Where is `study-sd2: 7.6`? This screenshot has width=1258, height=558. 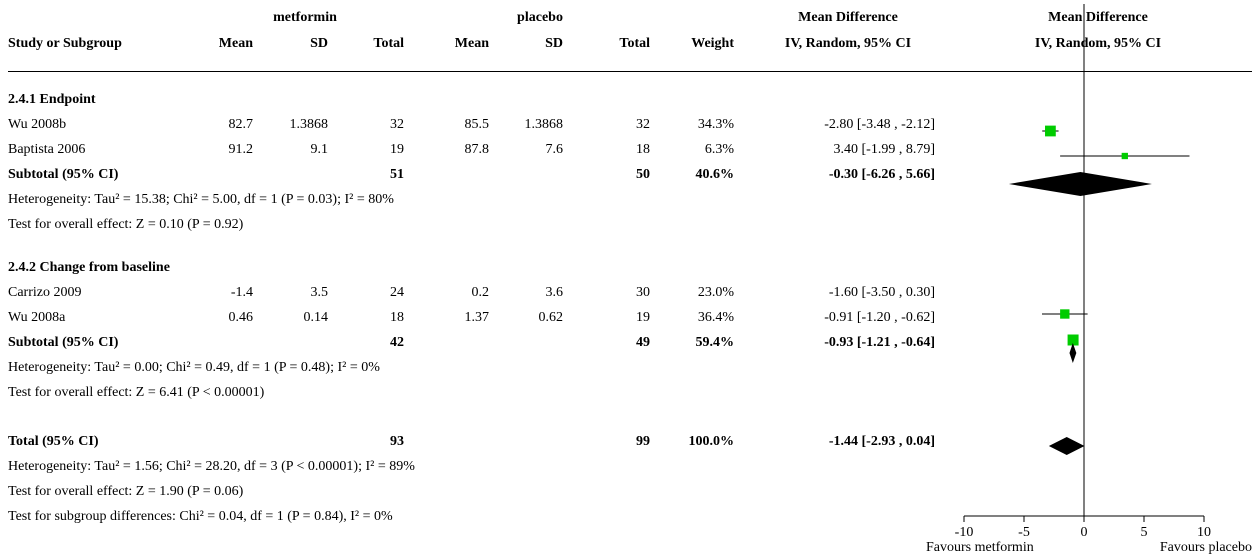 study-sd2: 7.6 is located at coordinates (554, 149).